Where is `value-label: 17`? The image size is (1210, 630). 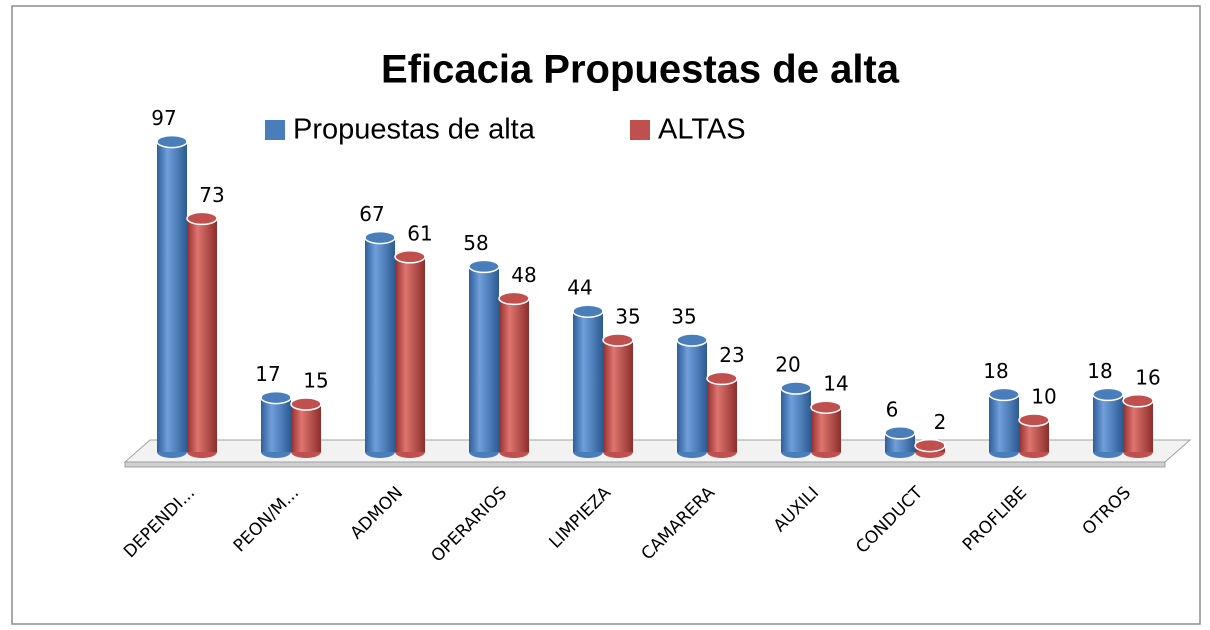 value-label: 17 is located at coordinates (267, 374).